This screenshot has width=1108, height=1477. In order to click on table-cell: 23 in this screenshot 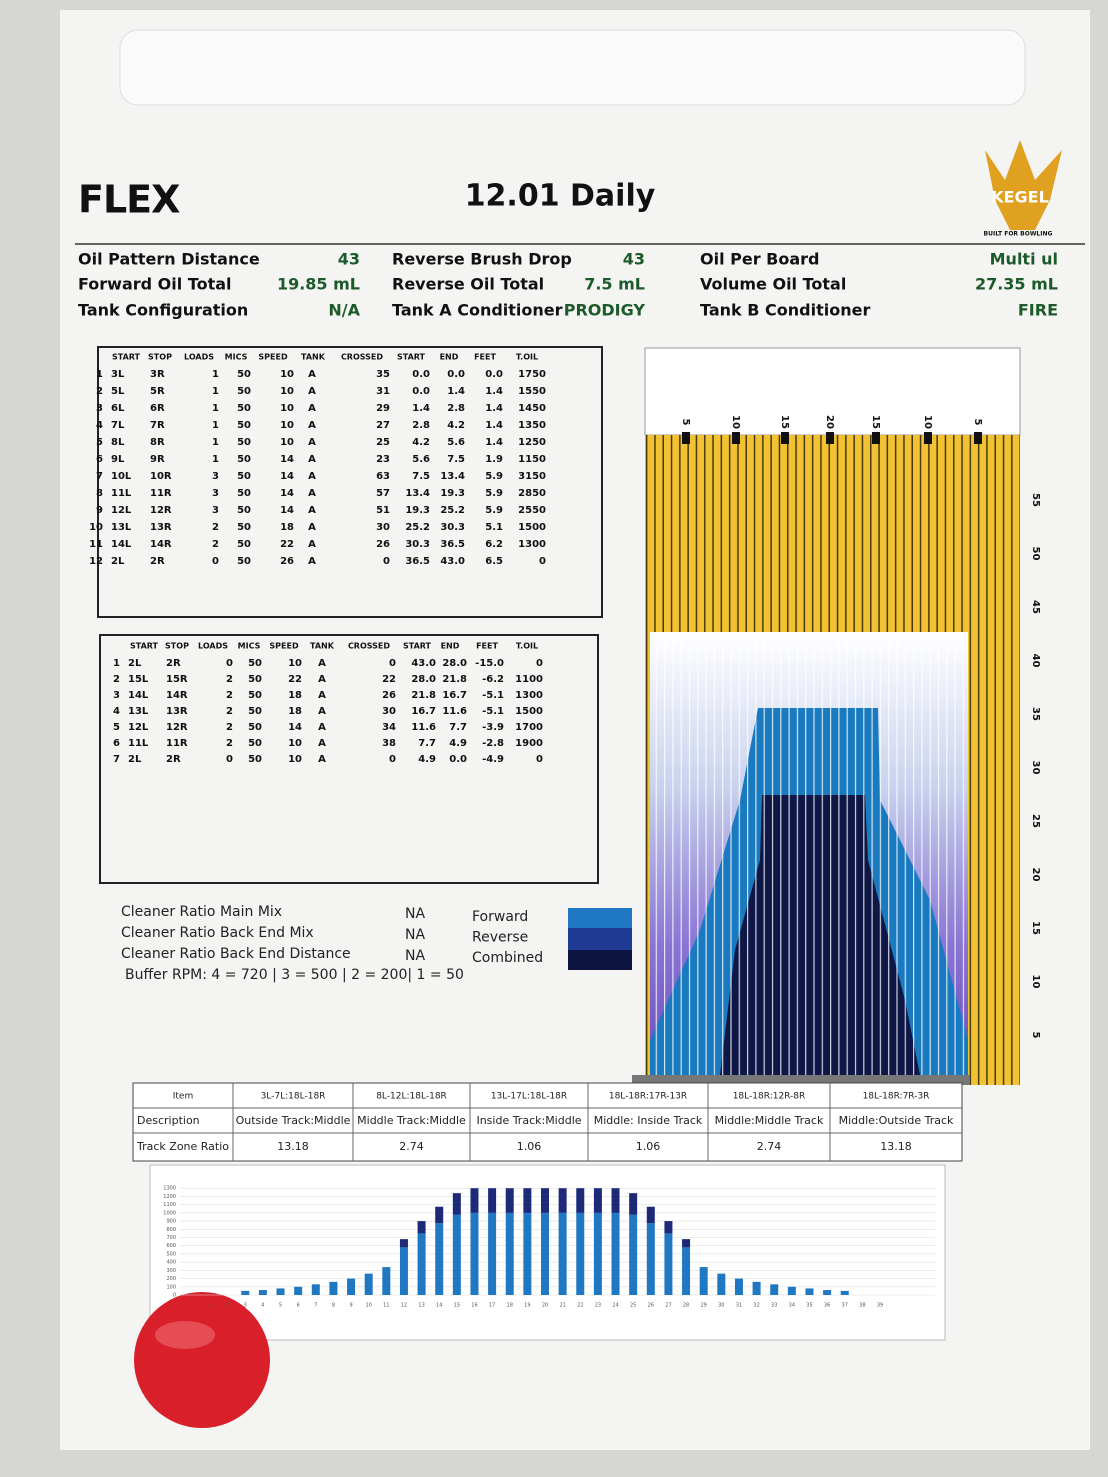, I will do `click(383, 459)`.